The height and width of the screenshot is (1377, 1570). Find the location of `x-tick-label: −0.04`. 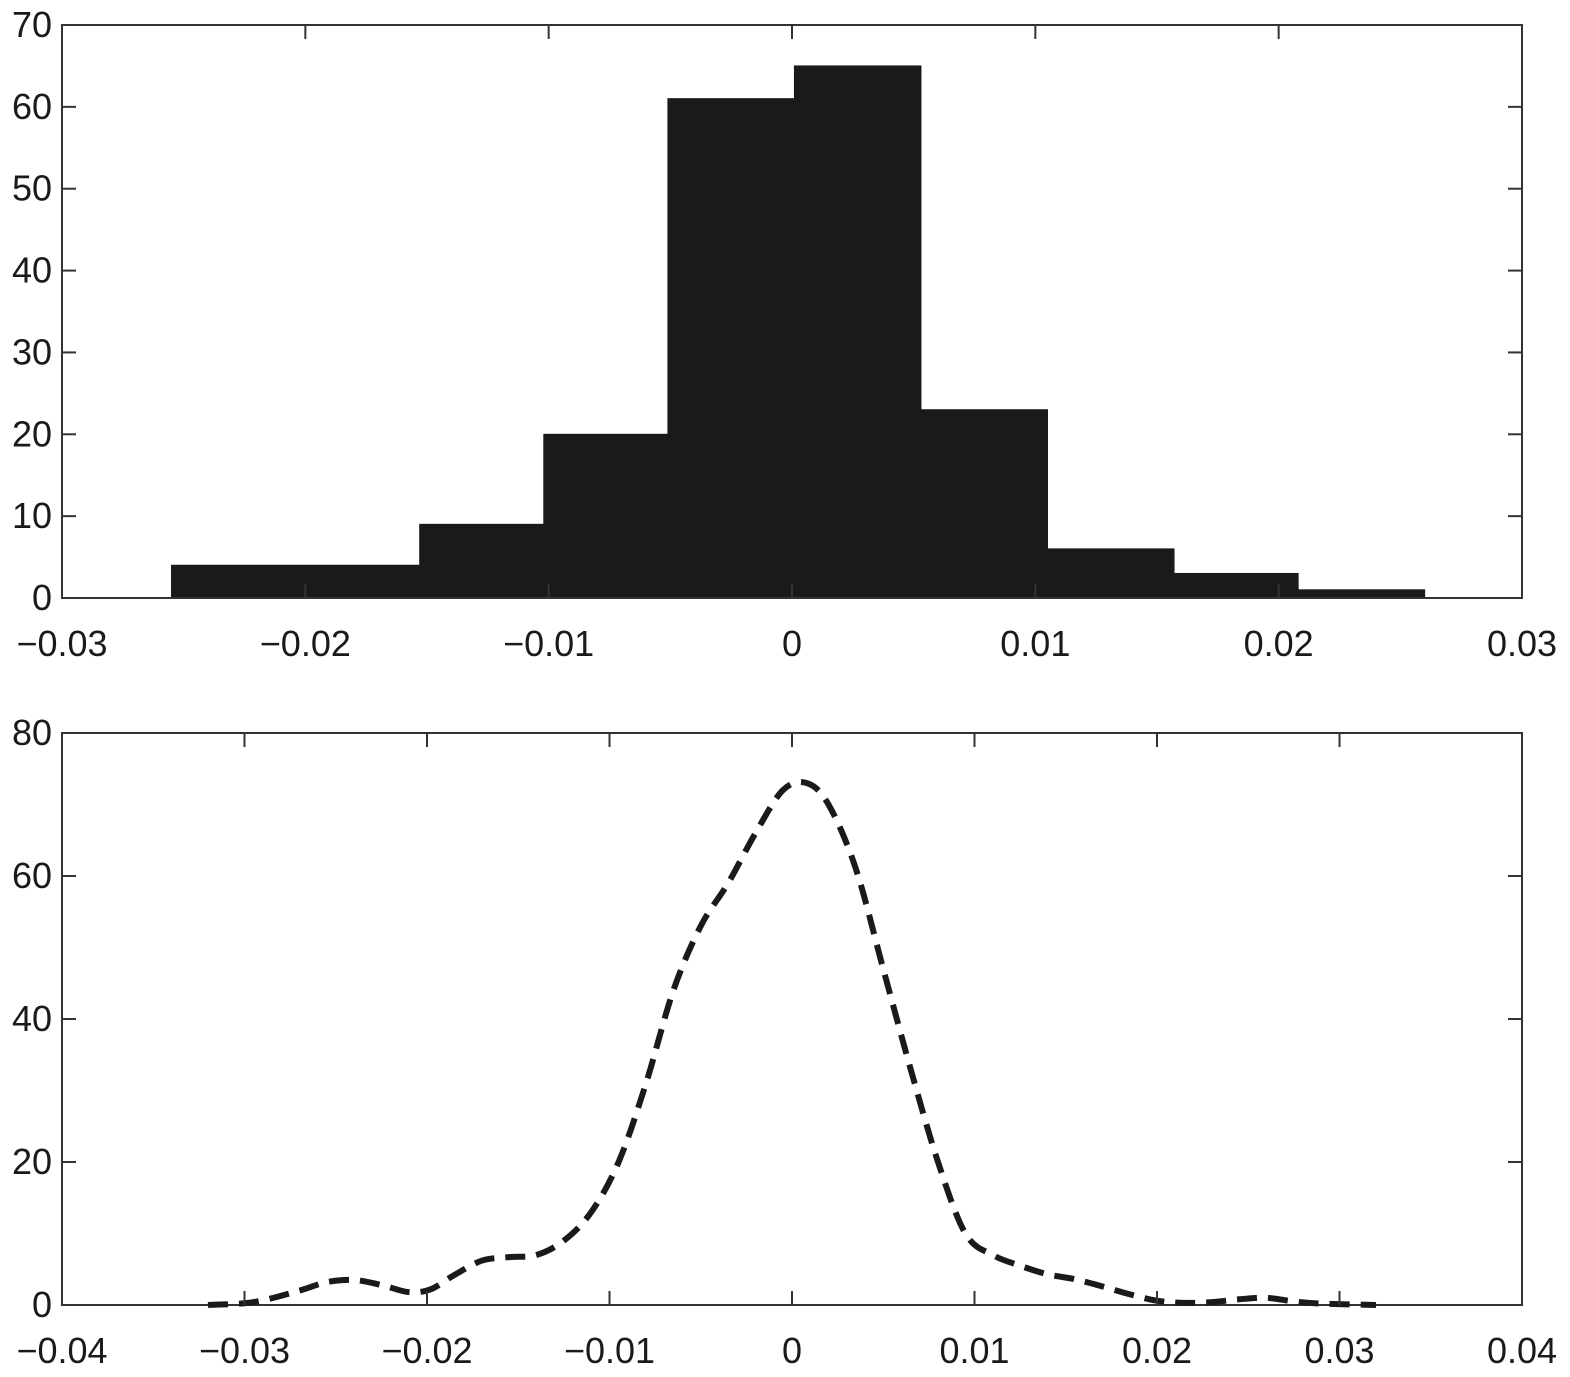

x-tick-label: −0.04 is located at coordinates (61, 1350).